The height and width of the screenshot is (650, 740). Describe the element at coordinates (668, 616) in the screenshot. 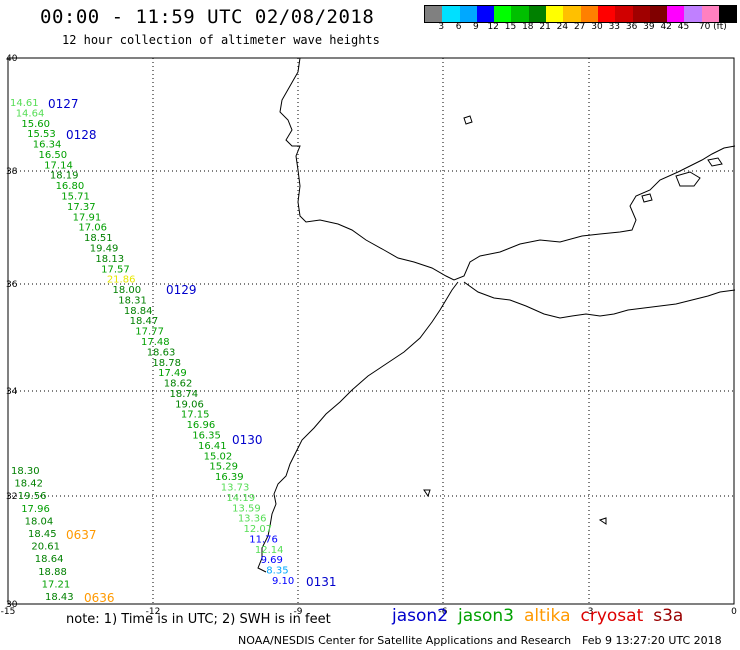

I see `legend-item: s3a` at that location.